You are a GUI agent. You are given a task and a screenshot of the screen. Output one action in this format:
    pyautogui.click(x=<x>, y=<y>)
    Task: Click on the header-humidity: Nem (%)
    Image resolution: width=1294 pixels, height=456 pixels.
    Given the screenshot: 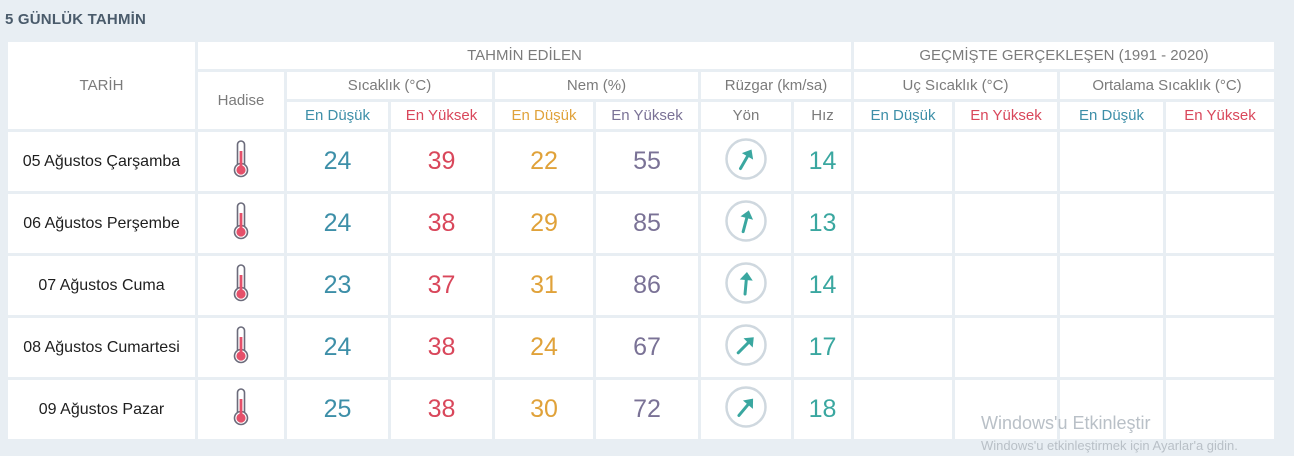 What is the action you would take?
    pyautogui.click(x=596, y=85)
    